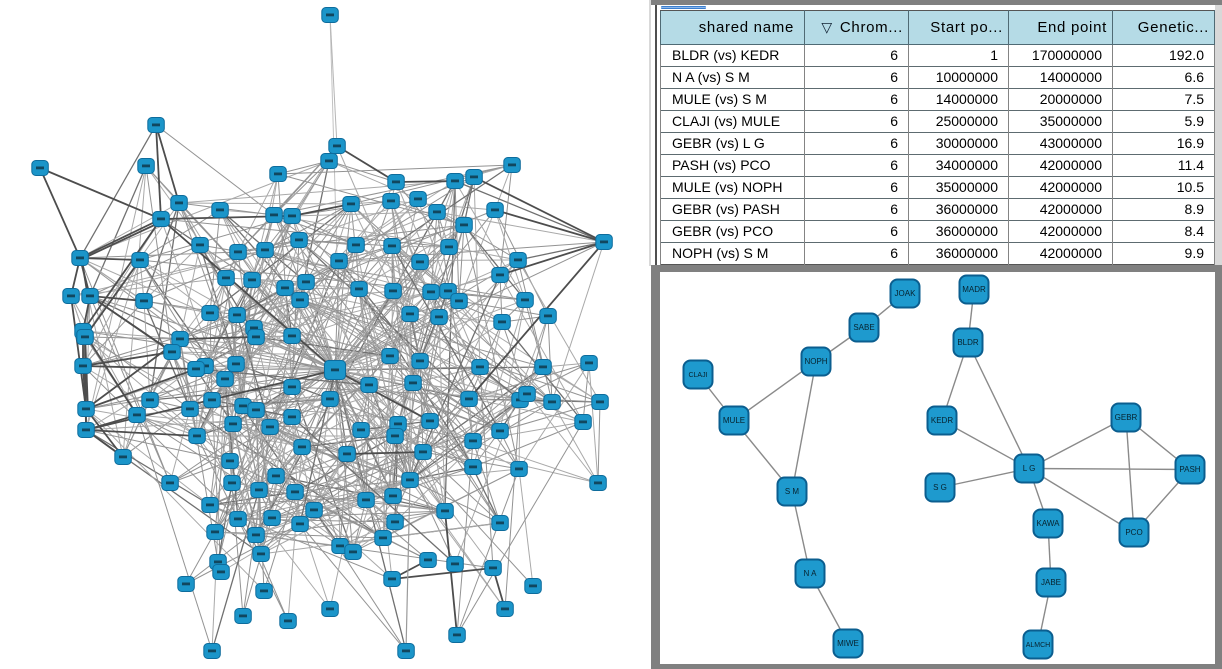 The image size is (1222, 669). What do you see at coordinates (1038, 645) in the screenshot?
I see `svg-text: ALMCH` at bounding box center [1038, 645].